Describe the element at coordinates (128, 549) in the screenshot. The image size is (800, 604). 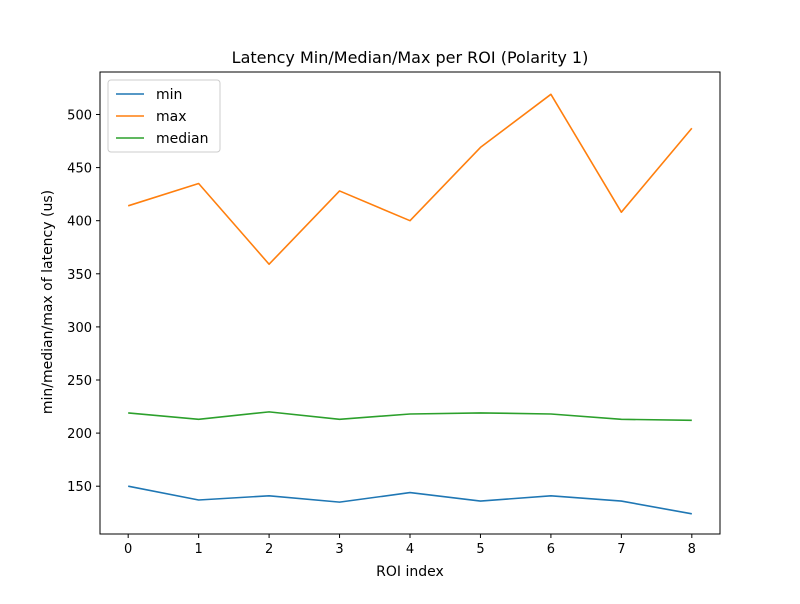
I see `x-tick-label: 0` at that location.